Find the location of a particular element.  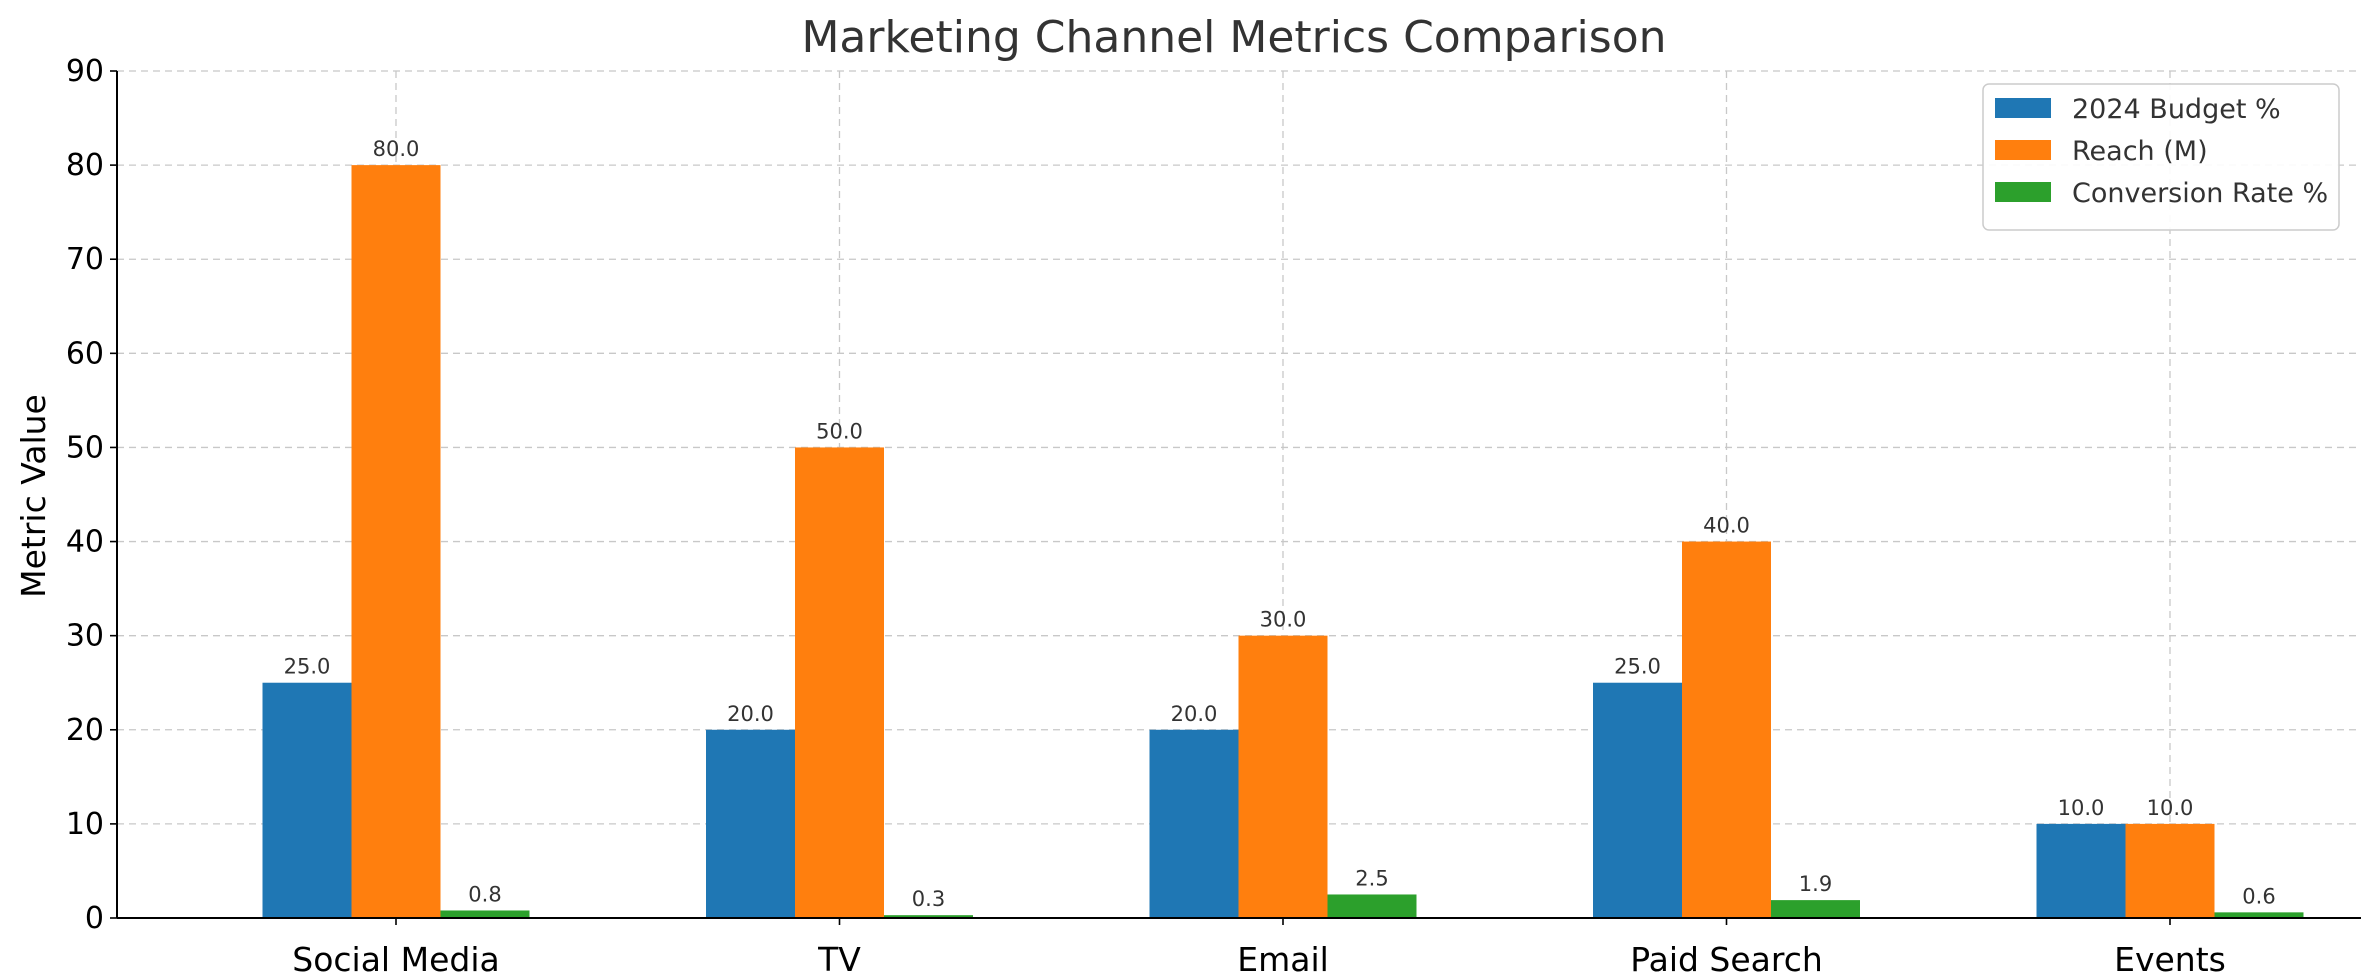

bar-value-label: 30.0 is located at coordinates (1283, 620).